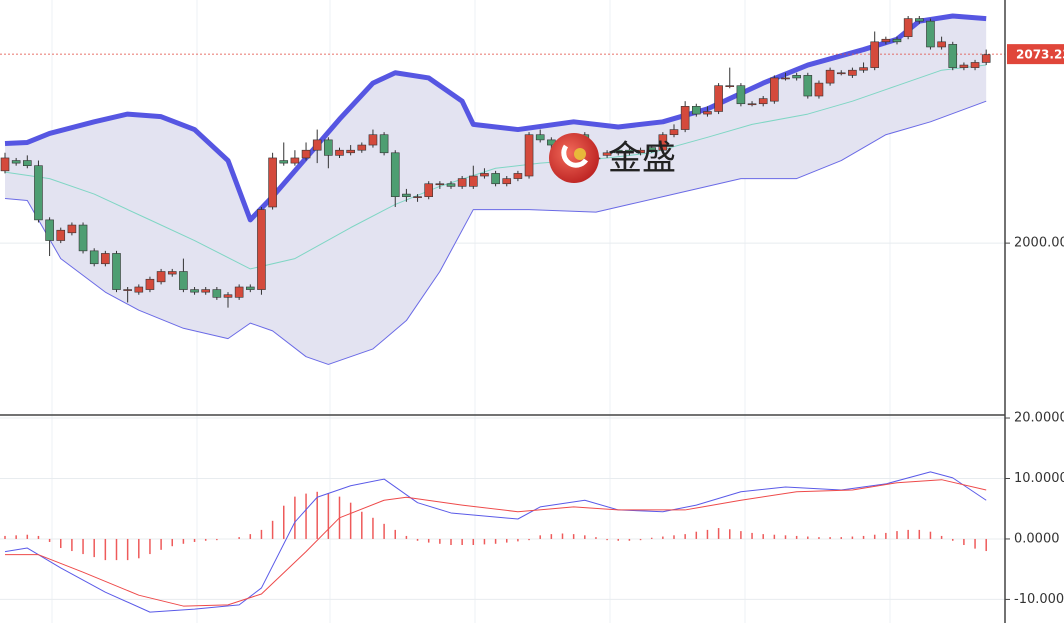  I want to click on logo-text: 金盛, so click(642, 159).